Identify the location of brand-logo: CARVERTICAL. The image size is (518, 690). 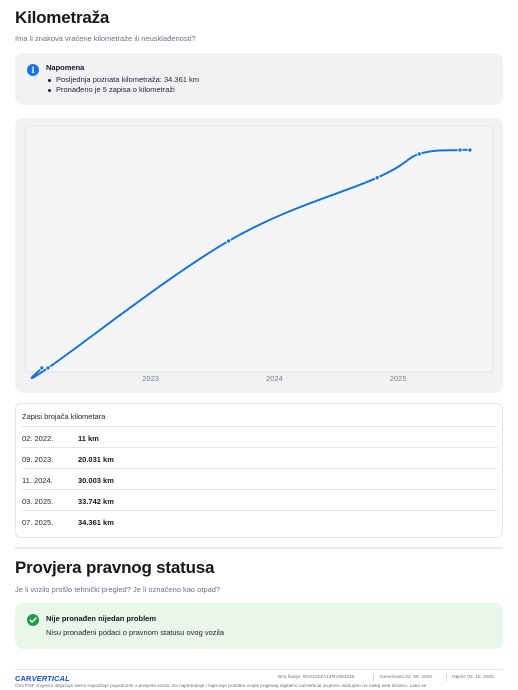
(42, 678).